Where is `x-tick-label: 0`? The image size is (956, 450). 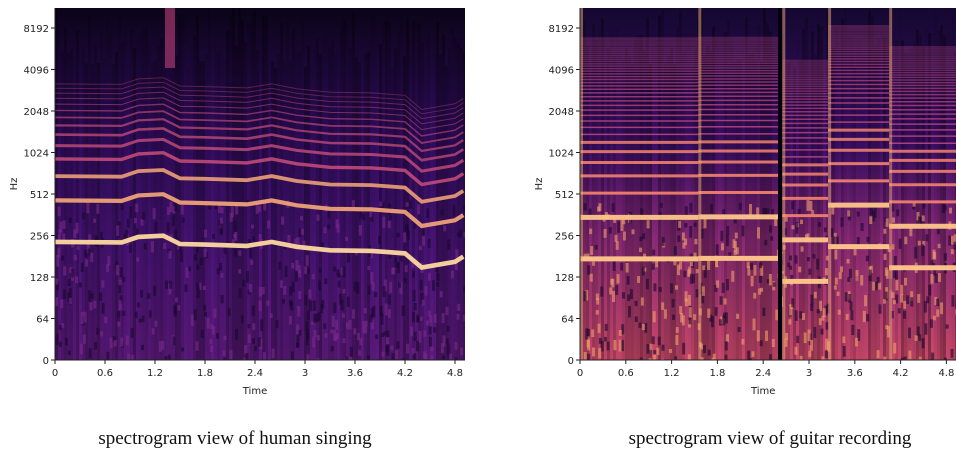 x-tick-label: 0 is located at coordinates (55, 373).